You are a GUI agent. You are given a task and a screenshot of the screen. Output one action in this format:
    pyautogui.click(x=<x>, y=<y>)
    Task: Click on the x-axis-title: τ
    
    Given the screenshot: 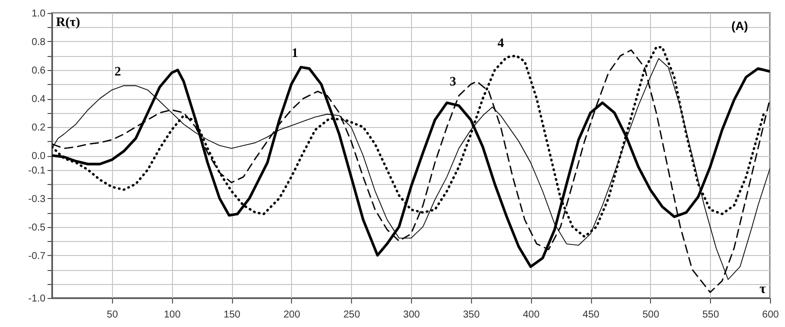 What is the action you would take?
    pyautogui.click(x=763, y=289)
    